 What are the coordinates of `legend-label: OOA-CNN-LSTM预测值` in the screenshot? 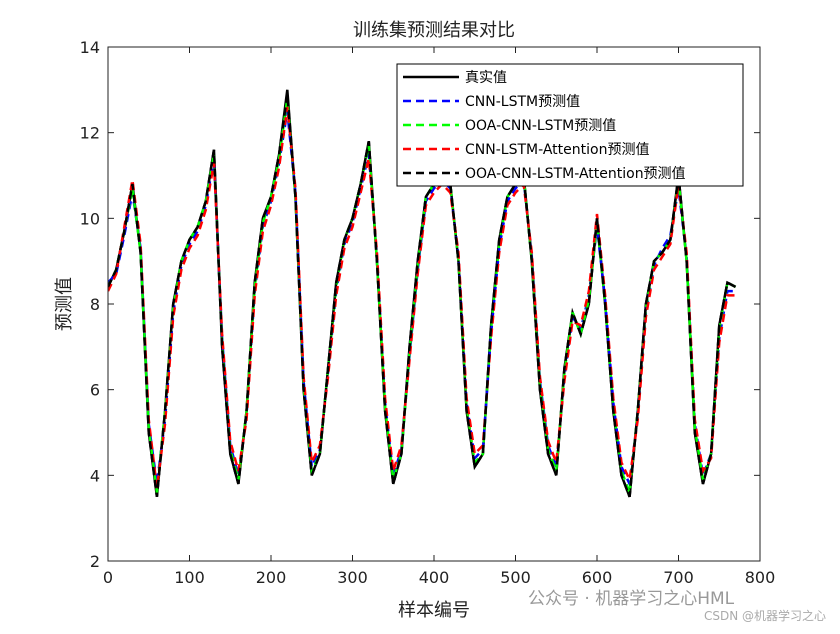 It's located at (540, 126).